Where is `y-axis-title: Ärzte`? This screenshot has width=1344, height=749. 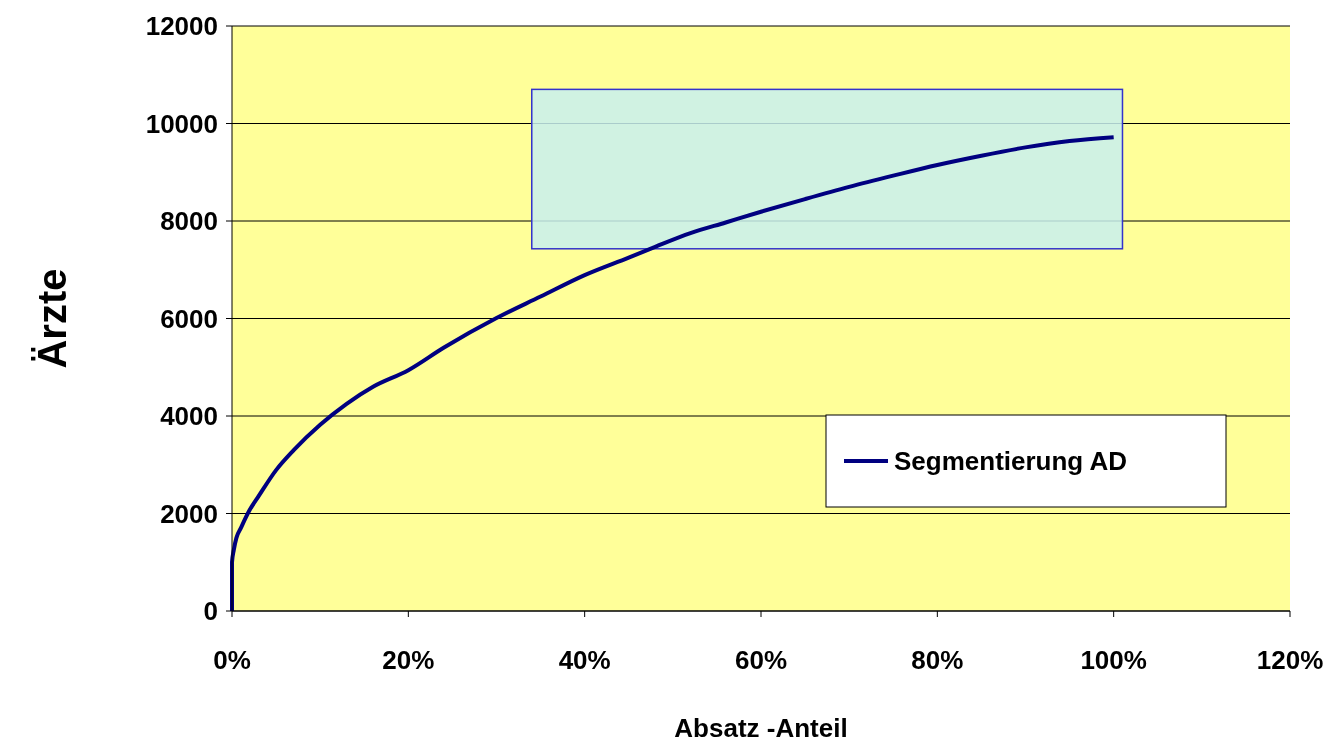 y-axis-title: Ärzte is located at coordinates (52, 318).